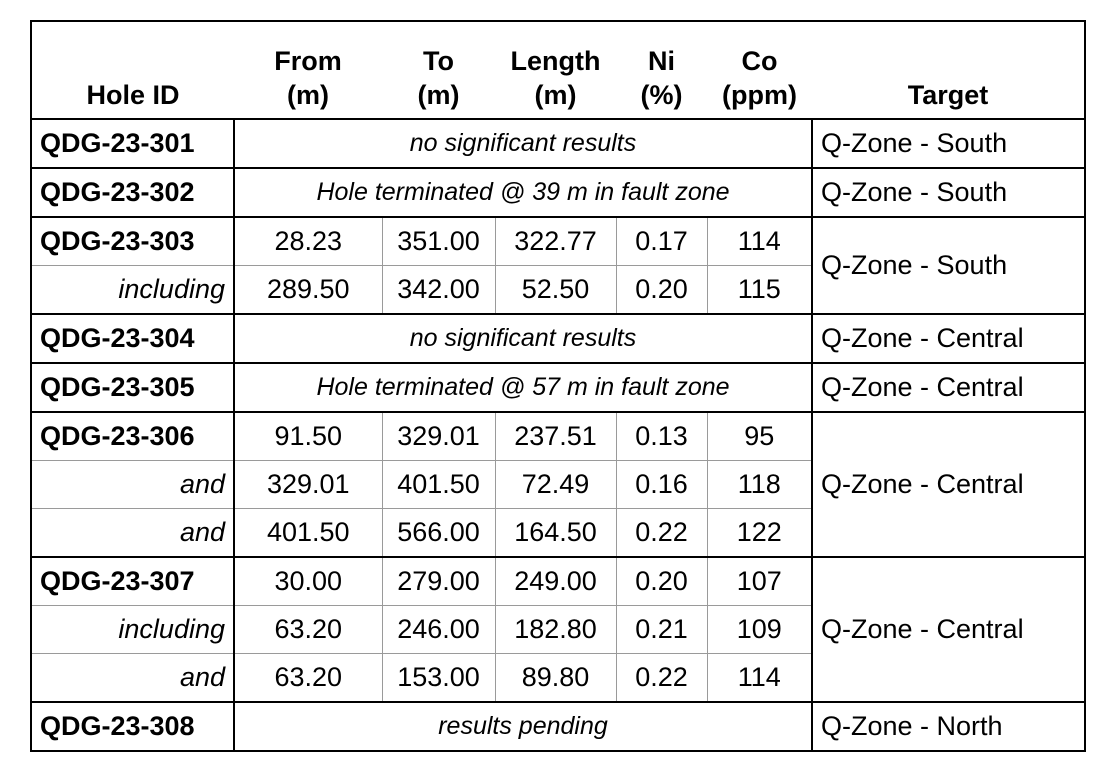 The height and width of the screenshot is (770, 1112). Describe the element at coordinates (132, 192) in the screenshot. I see `hole-label: QDG-23-302` at that location.